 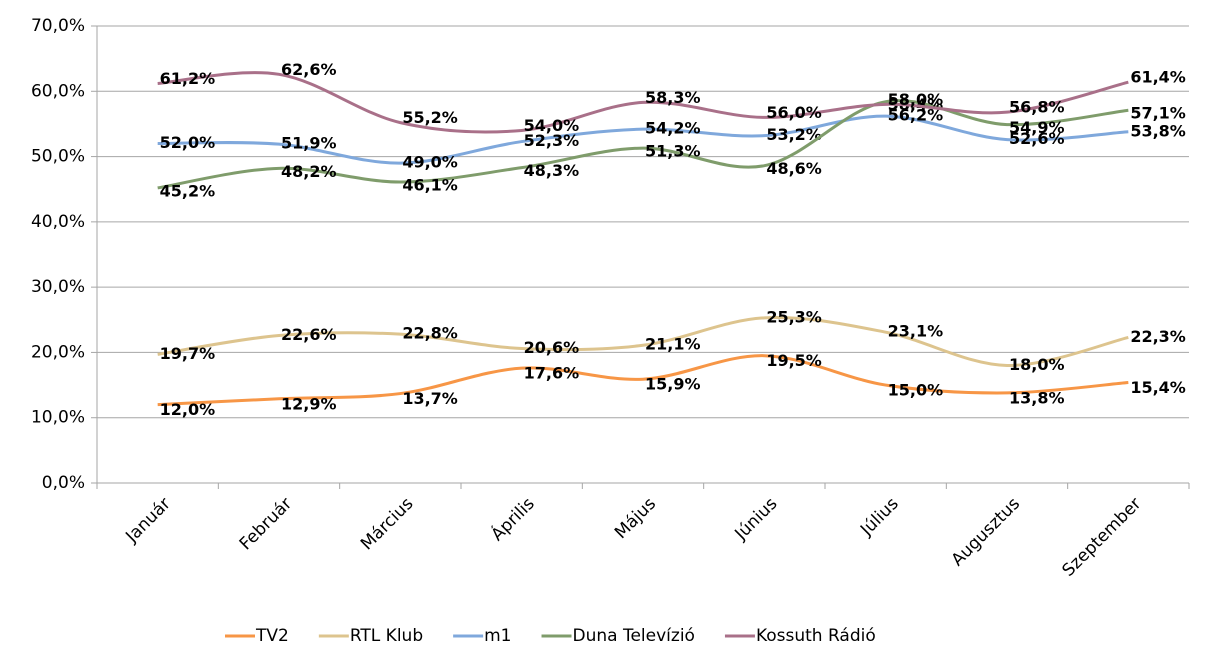 I want to click on y-tick-label: 0,0%, so click(x=63, y=483).